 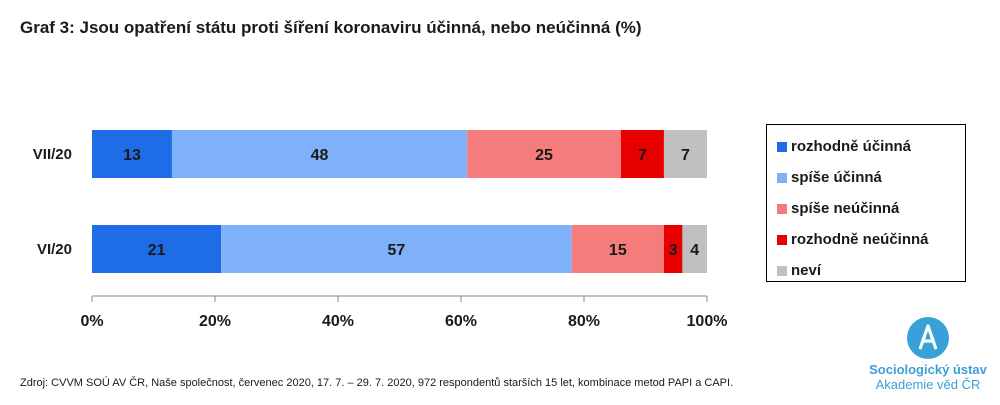 I want to click on data-label: 21, so click(x=157, y=250).